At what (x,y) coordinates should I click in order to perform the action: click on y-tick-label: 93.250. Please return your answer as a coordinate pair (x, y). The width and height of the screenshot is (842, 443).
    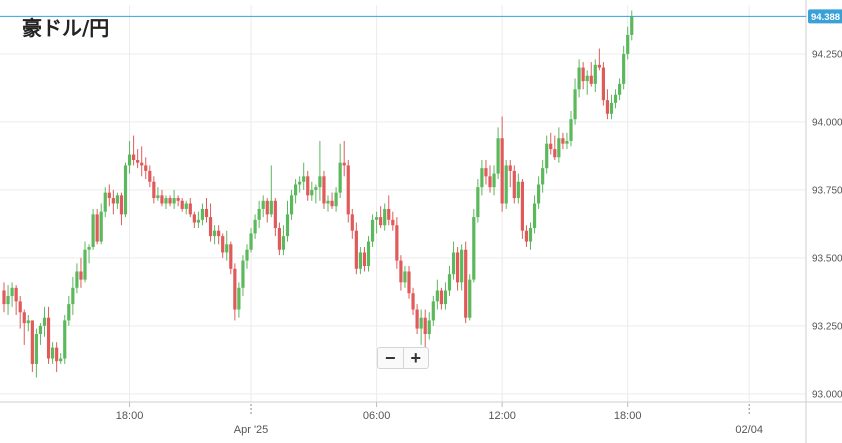
    Looking at the image, I should click on (827, 326).